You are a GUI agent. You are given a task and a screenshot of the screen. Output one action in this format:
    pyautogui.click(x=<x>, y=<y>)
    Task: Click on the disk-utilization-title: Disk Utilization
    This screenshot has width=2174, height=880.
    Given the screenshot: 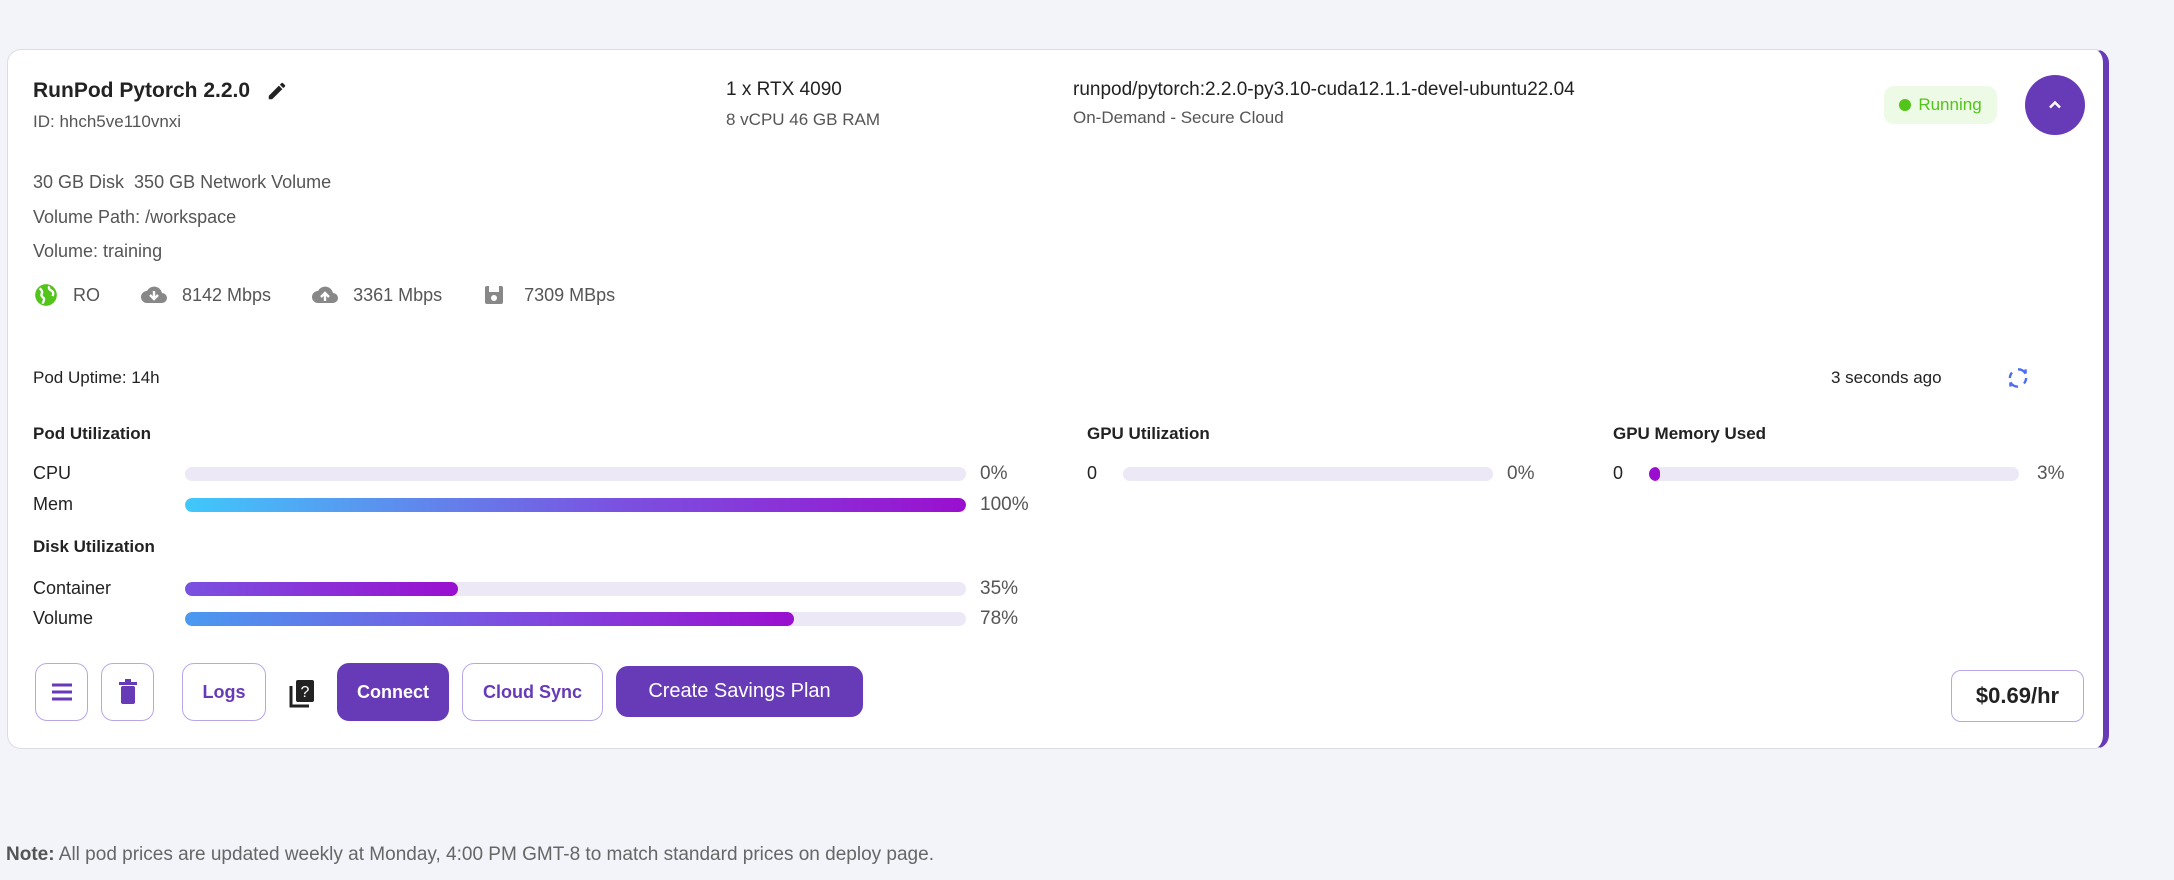 What is the action you would take?
    pyautogui.click(x=94, y=546)
    